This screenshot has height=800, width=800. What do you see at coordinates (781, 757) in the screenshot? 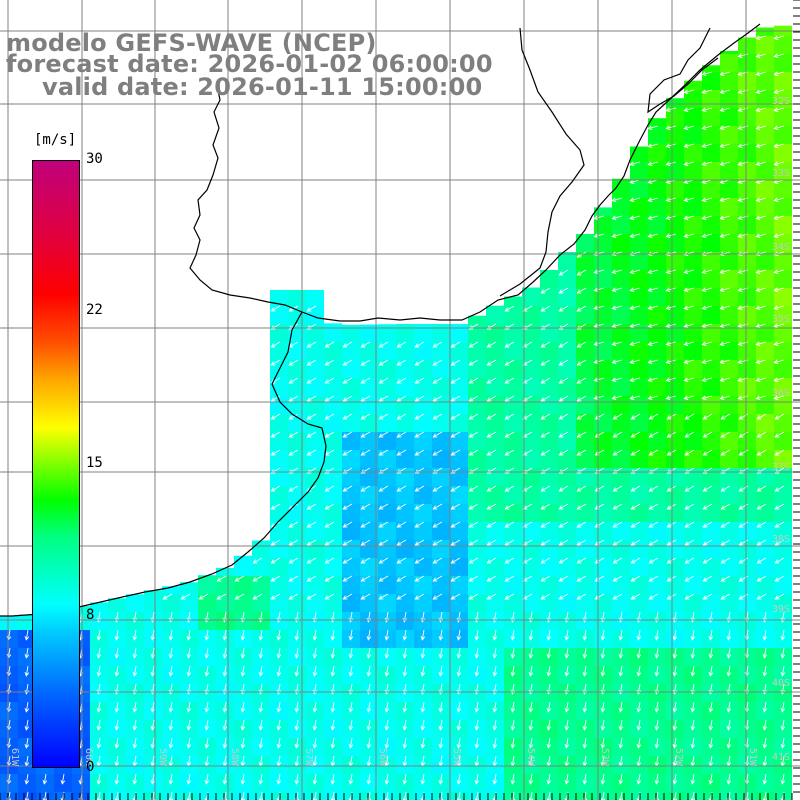
I see `lat-label: 41S` at bounding box center [781, 757].